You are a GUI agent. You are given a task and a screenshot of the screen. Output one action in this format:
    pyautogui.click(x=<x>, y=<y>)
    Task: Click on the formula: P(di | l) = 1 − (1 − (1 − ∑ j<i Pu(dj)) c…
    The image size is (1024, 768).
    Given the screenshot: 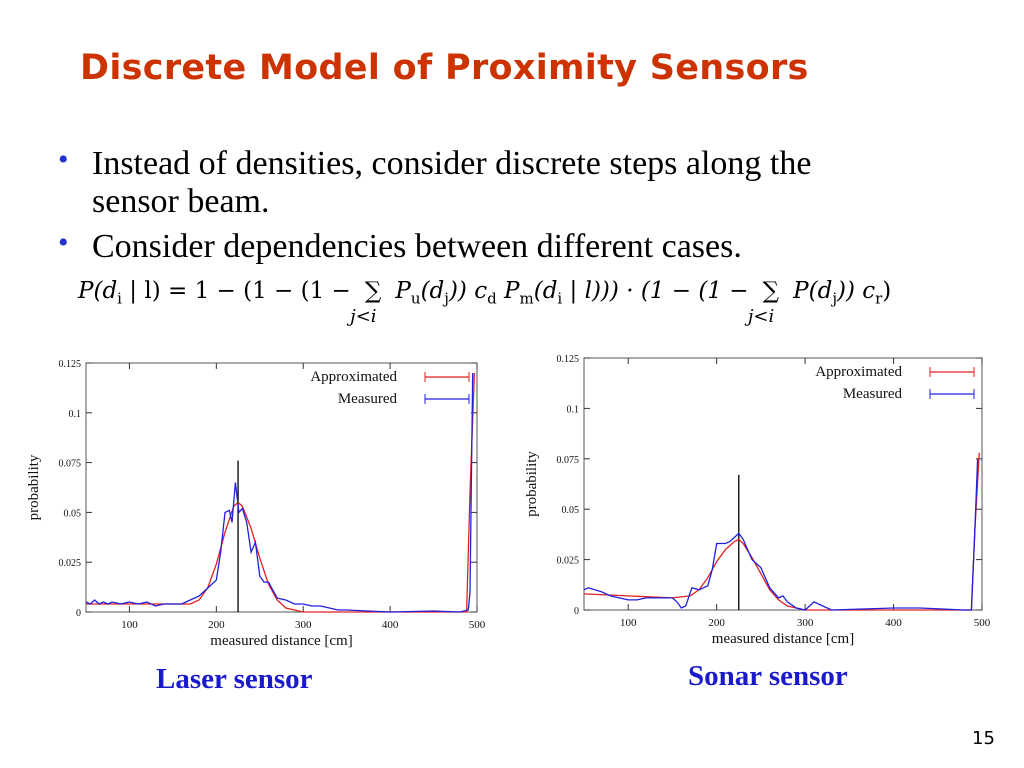 What is the action you would take?
    pyautogui.click(x=485, y=302)
    